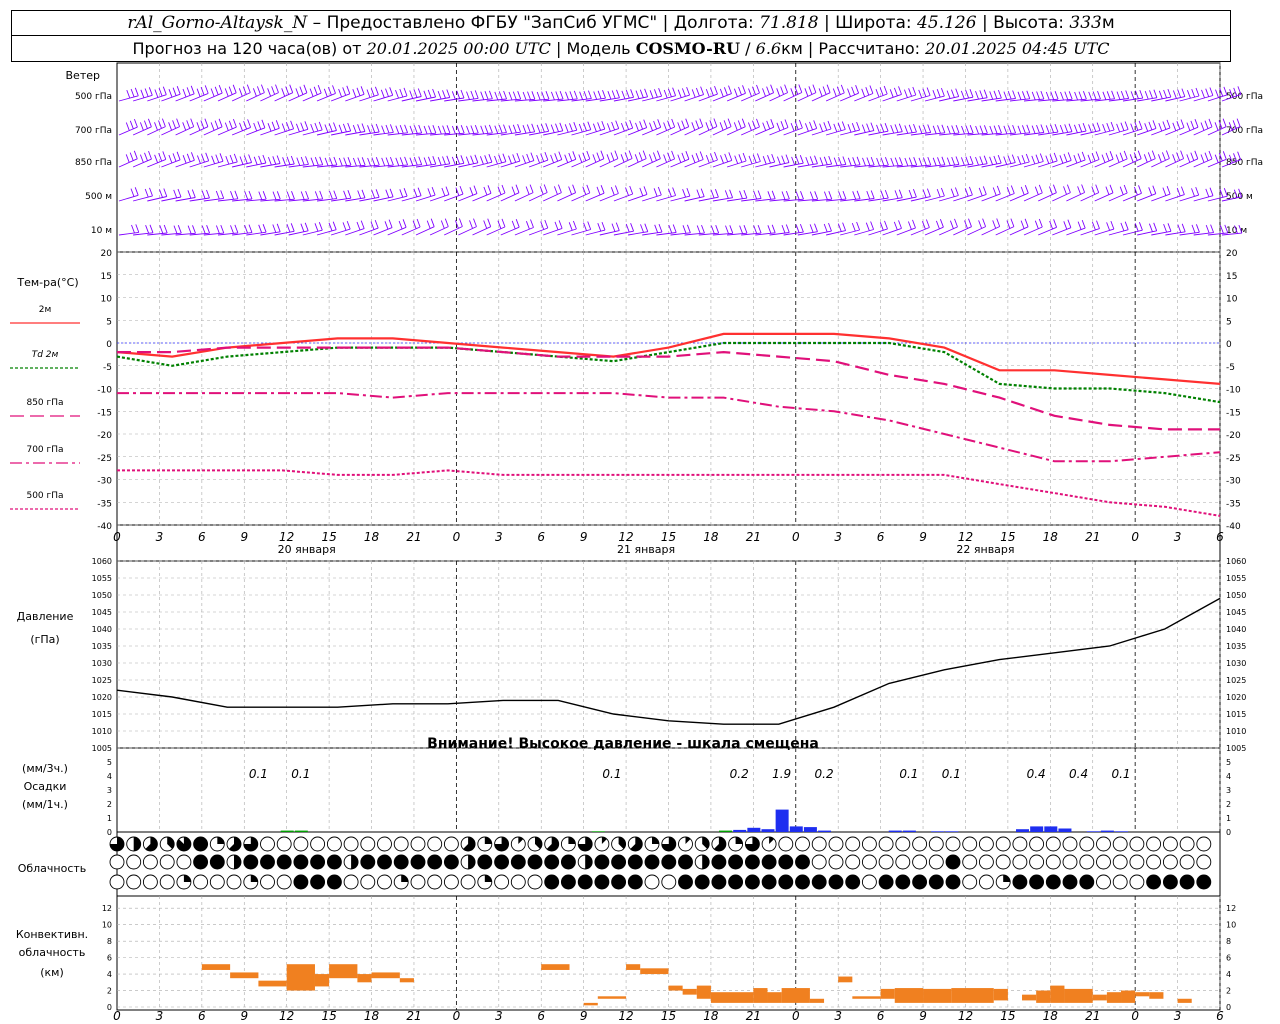 This screenshot has width=1280, height=1024. I want to click on forecast-start: 20.01.2025 00:00 UTC, so click(458, 48).